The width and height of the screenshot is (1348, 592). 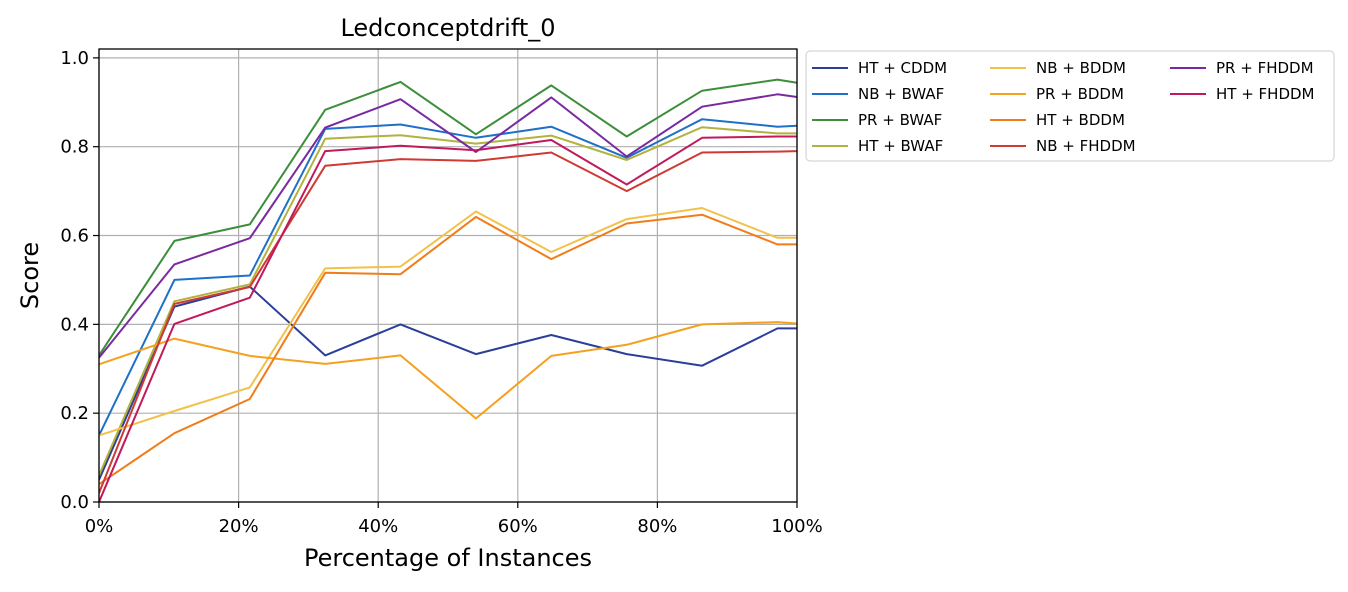 What do you see at coordinates (1265, 68) in the screenshot?
I see `legend-label: PR + FHDDM` at bounding box center [1265, 68].